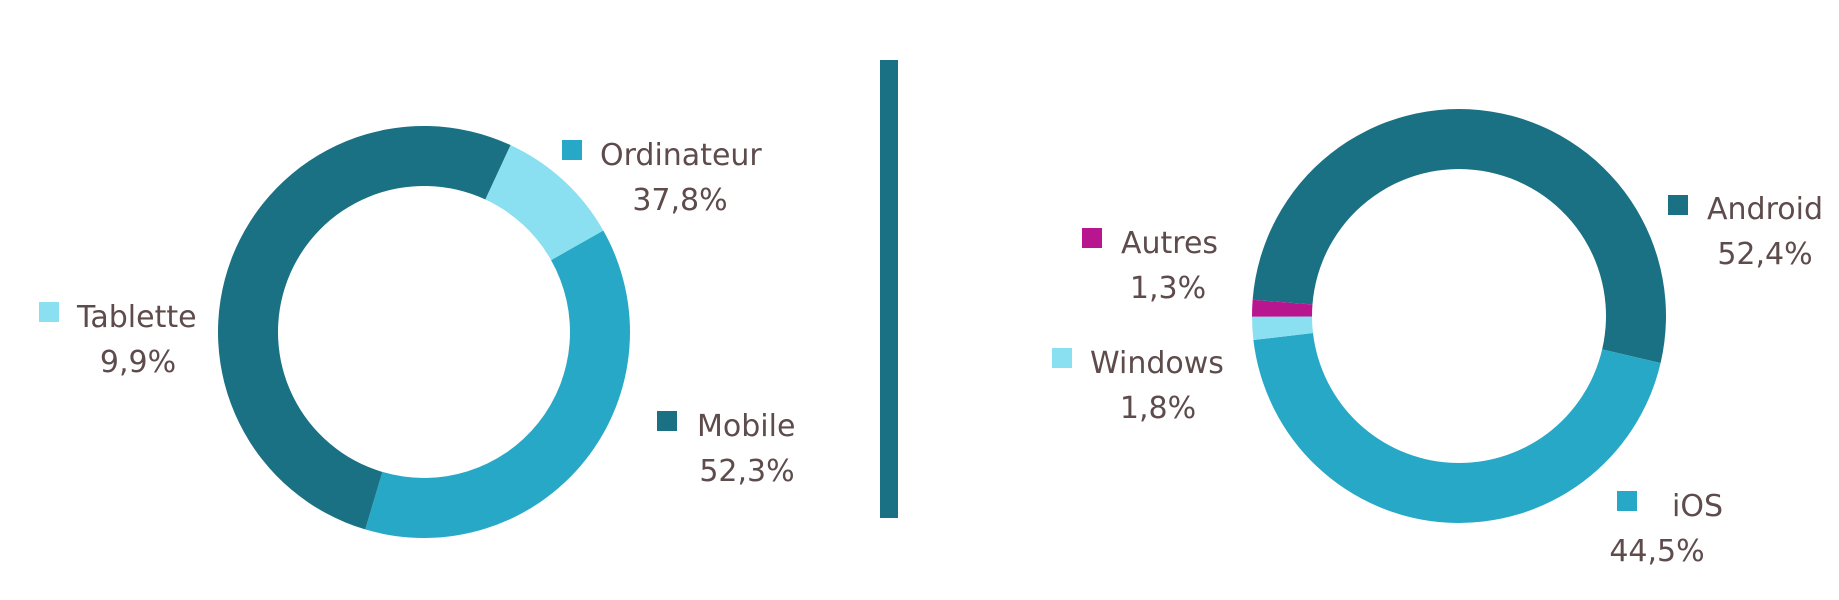  What do you see at coordinates (746, 426) in the screenshot?
I see `slice-label-mobile: Mobile` at bounding box center [746, 426].